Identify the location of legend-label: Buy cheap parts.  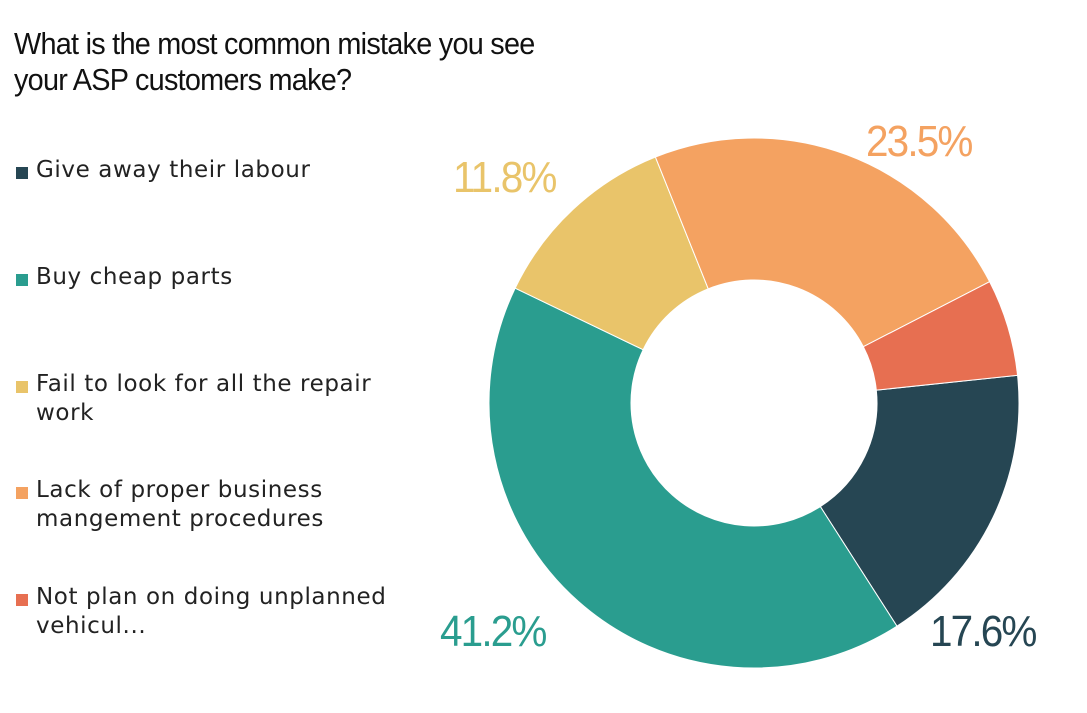
(134, 277).